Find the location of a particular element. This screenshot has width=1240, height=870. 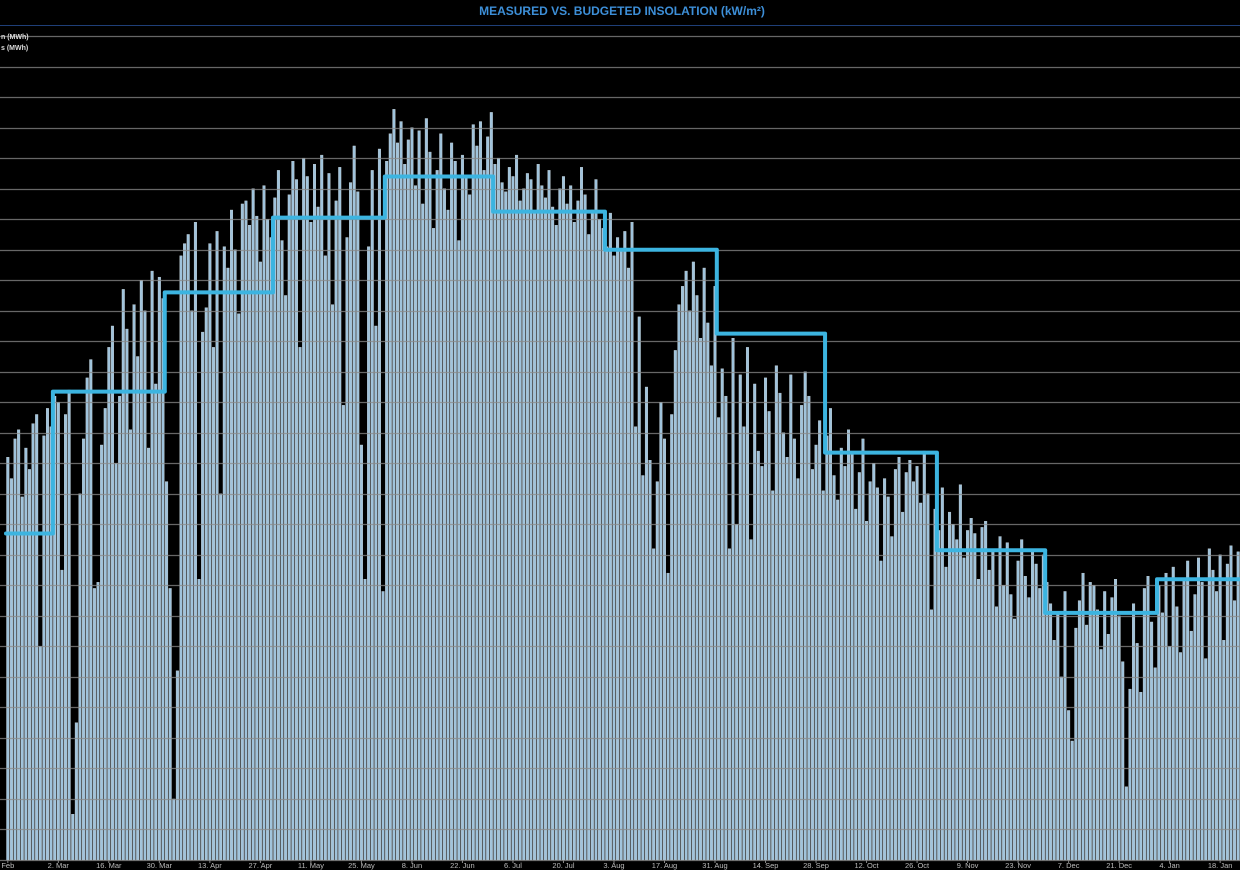

x-tick-label: 3. Aug is located at coordinates (613, 865).